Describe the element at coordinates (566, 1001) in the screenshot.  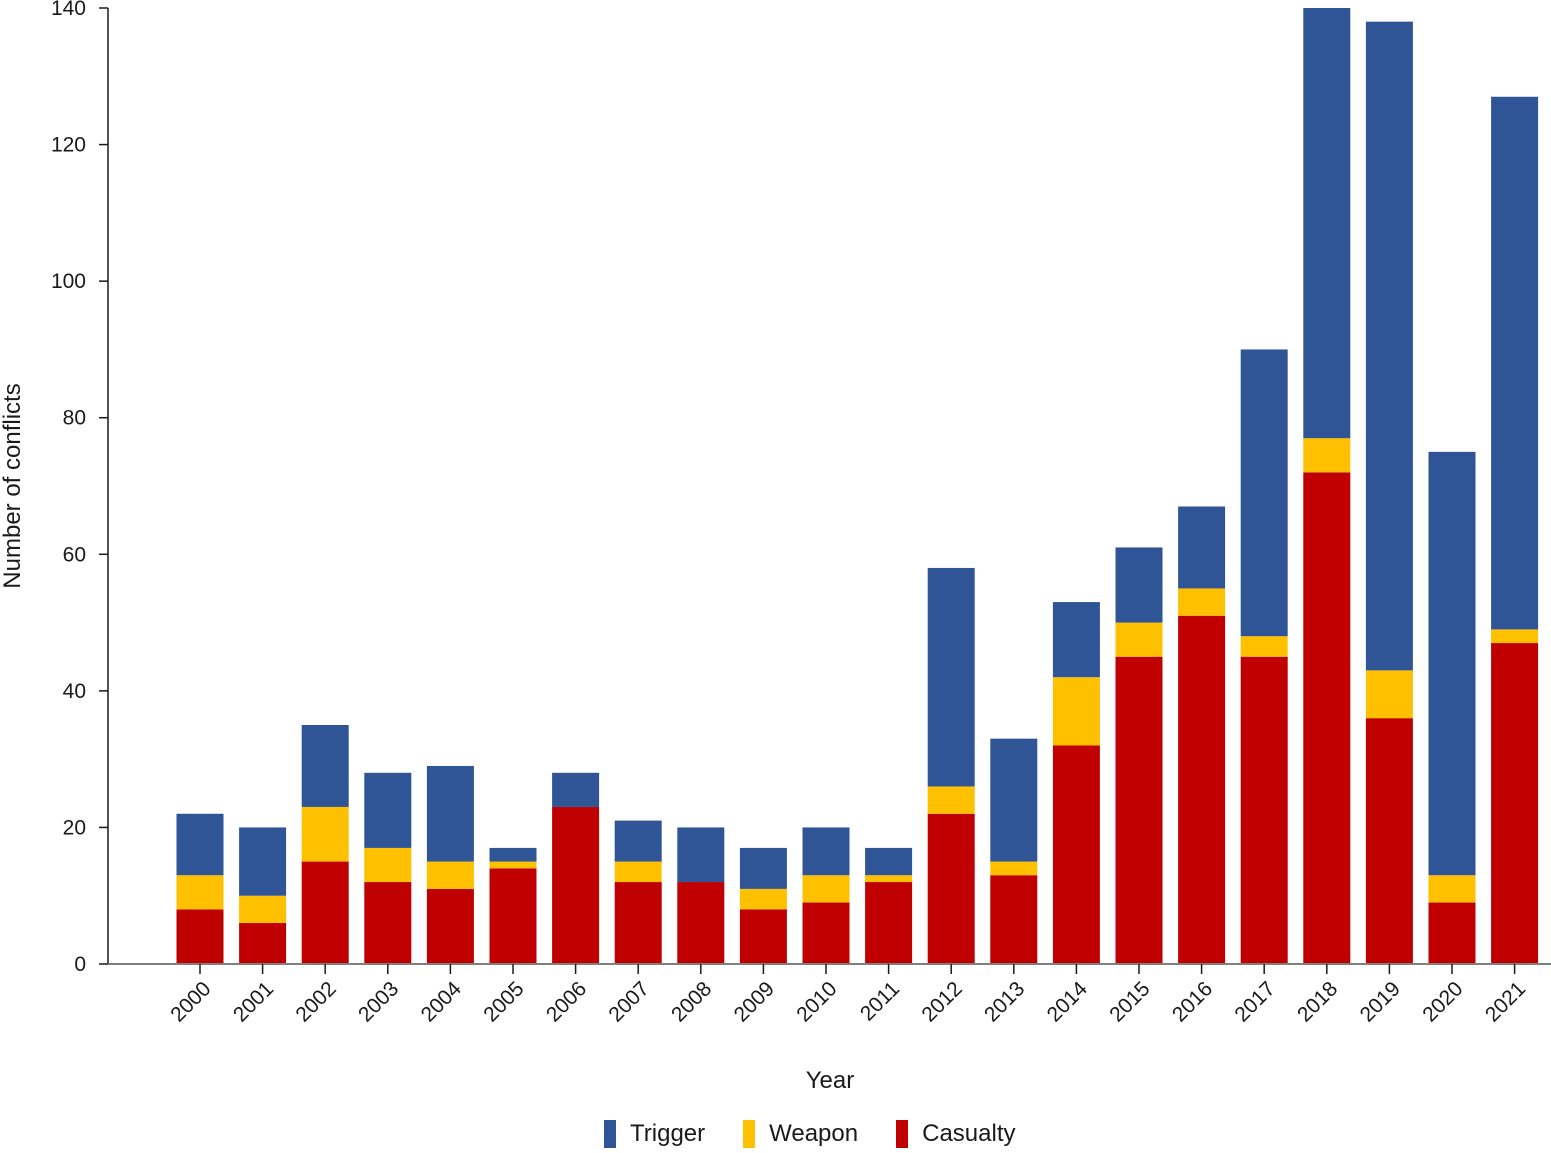
I see `x-tick-label: 2006` at that location.